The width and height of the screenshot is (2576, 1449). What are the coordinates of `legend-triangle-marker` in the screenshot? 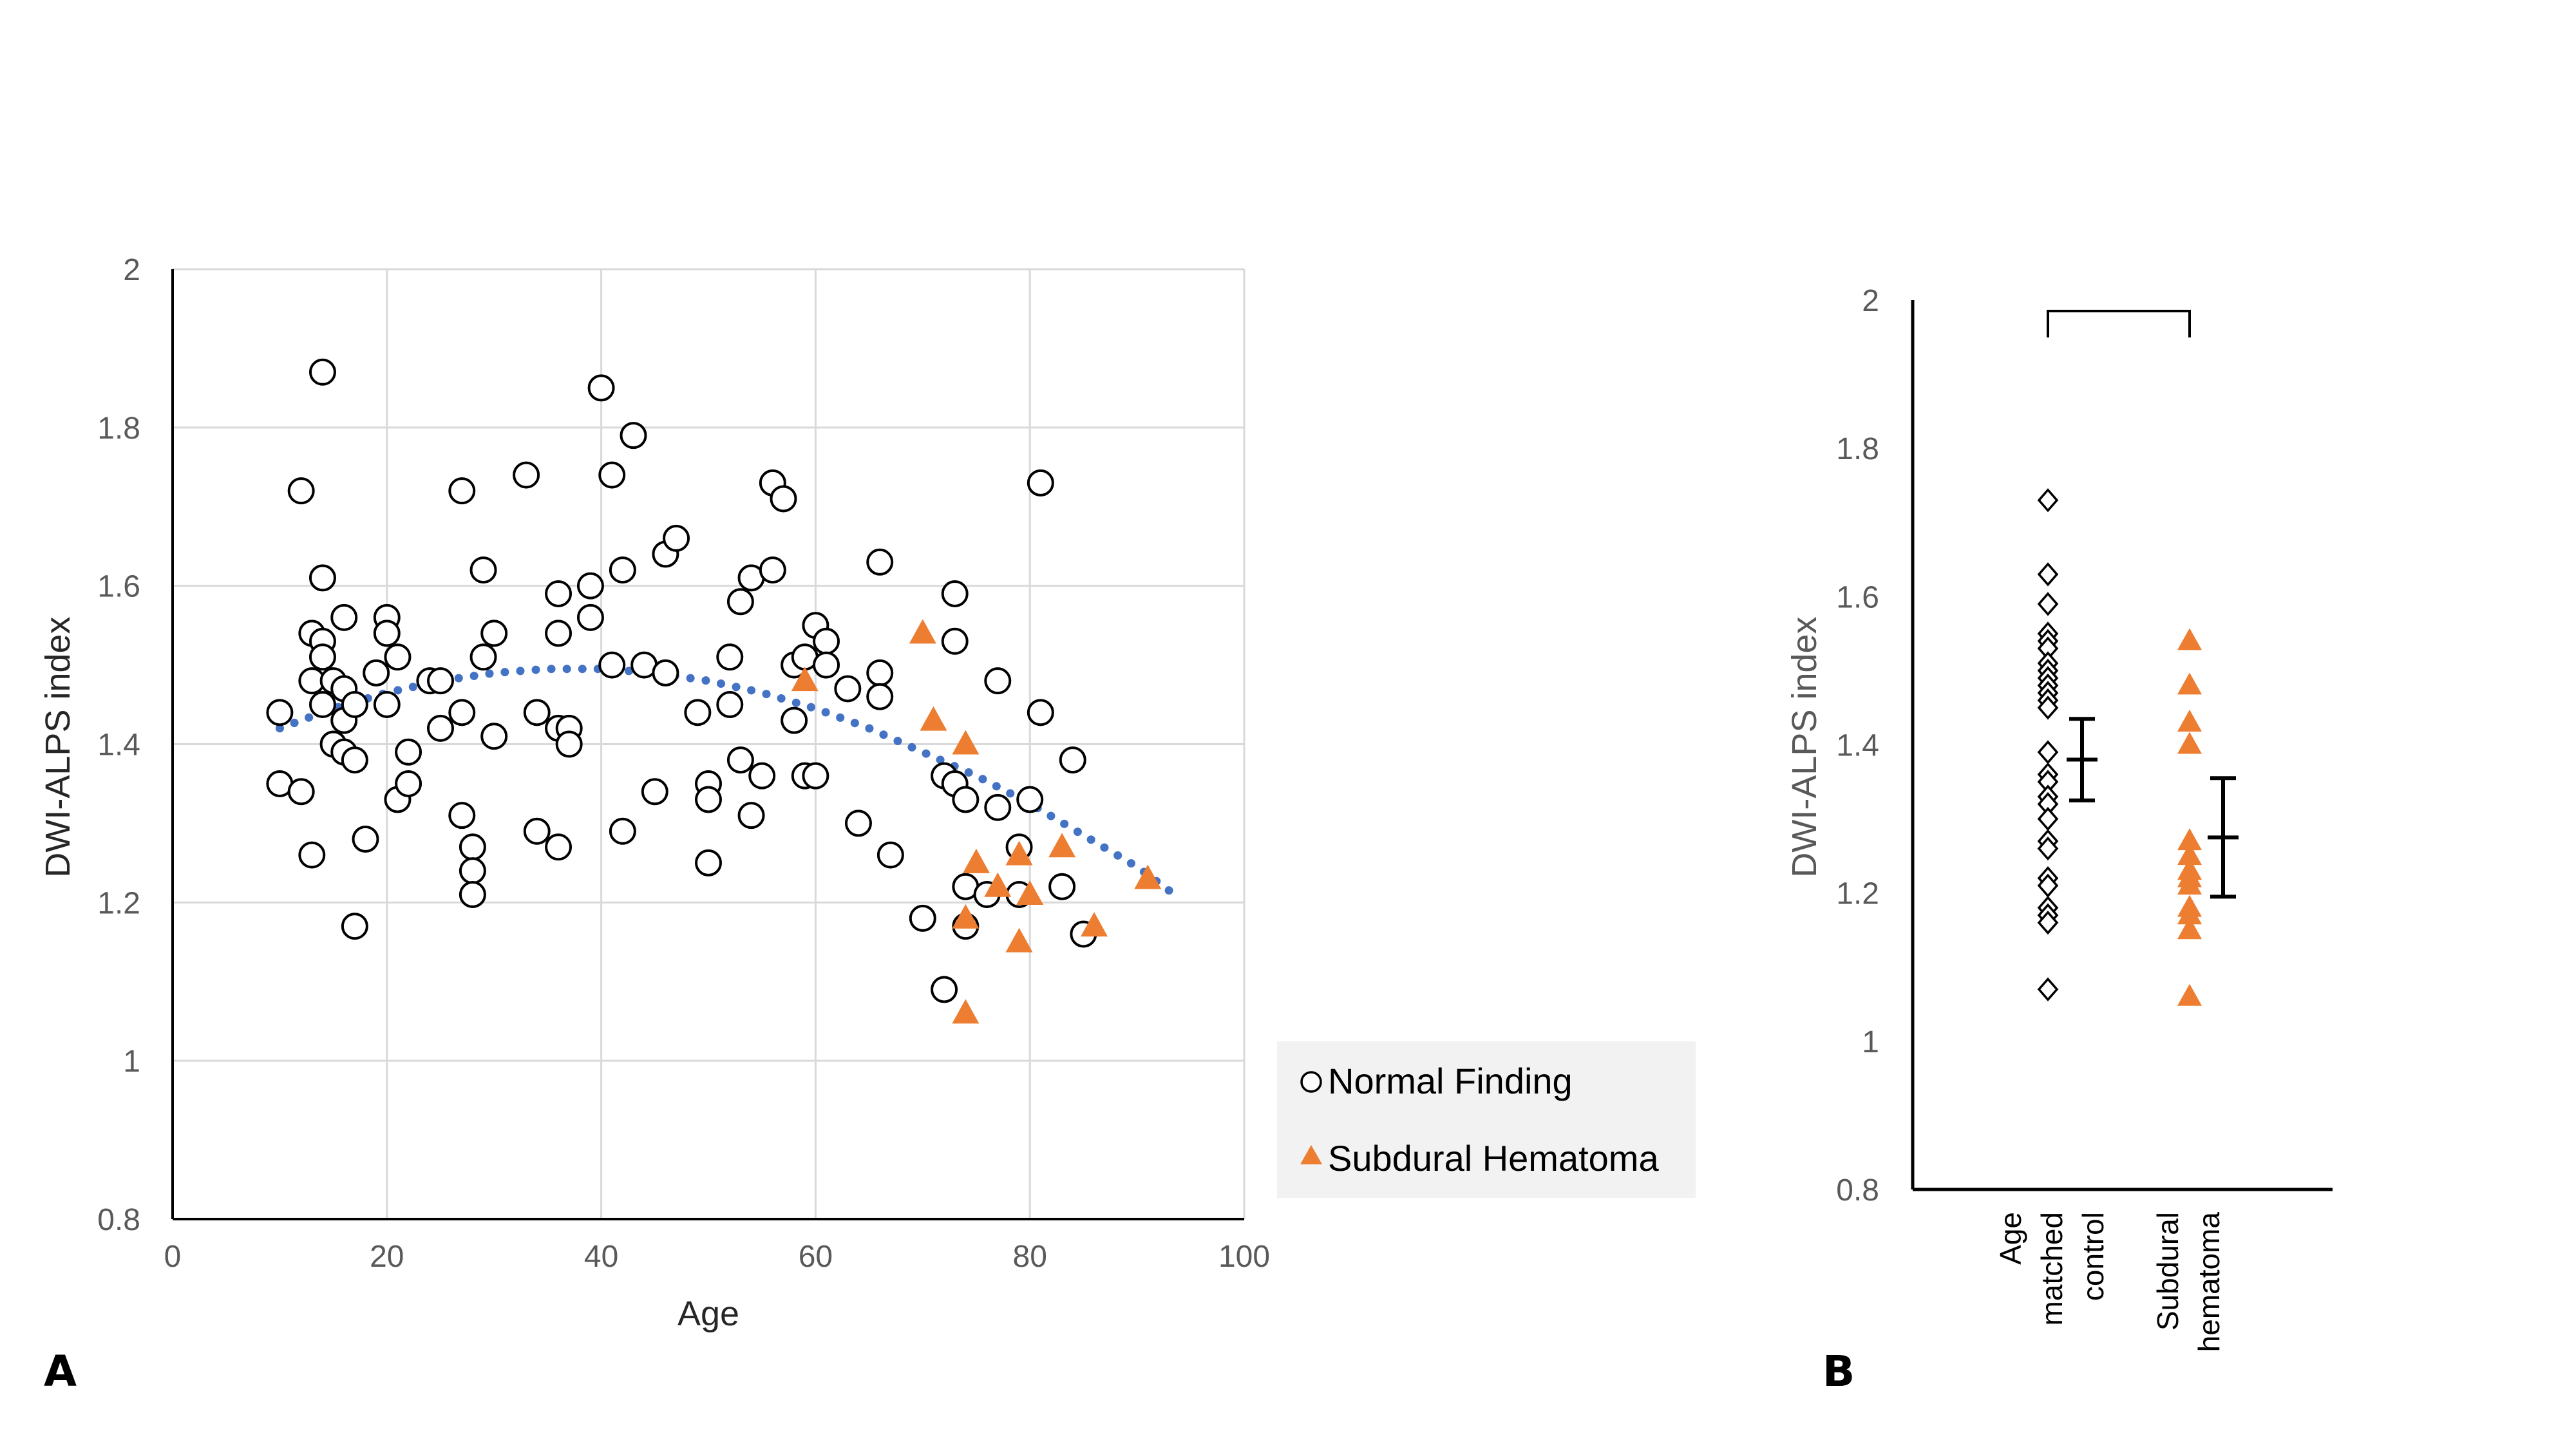 It's located at (1311, 1155).